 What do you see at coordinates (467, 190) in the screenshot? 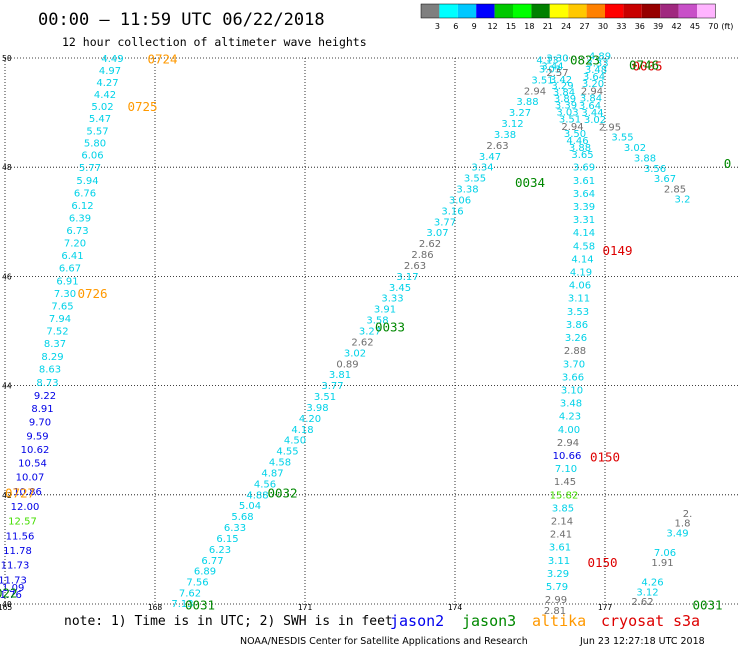
I see `swh-value: 3.38` at bounding box center [467, 190].